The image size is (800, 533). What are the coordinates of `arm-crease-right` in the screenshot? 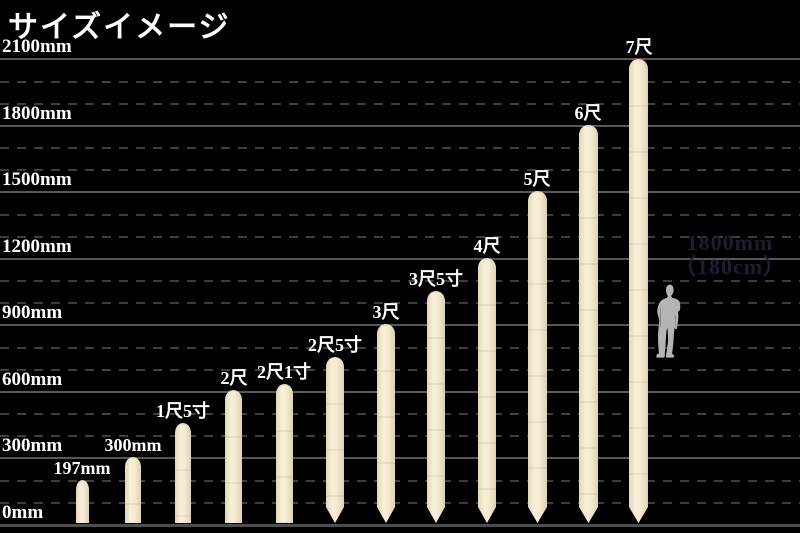 It's located at (675, 322).